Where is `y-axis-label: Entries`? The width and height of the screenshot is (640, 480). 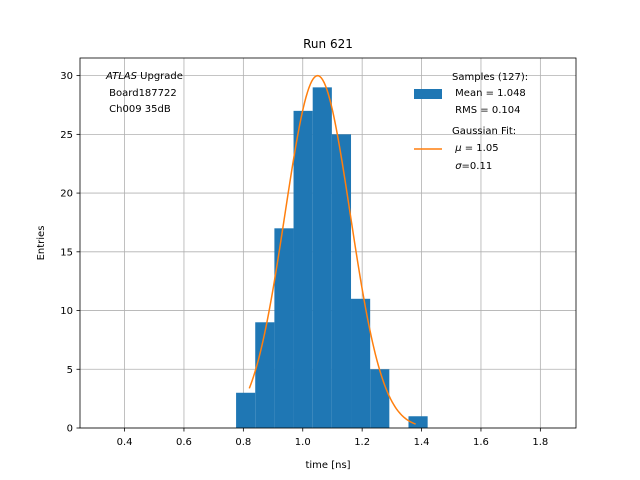
y-axis-label: Entries is located at coordinates (41, 243).